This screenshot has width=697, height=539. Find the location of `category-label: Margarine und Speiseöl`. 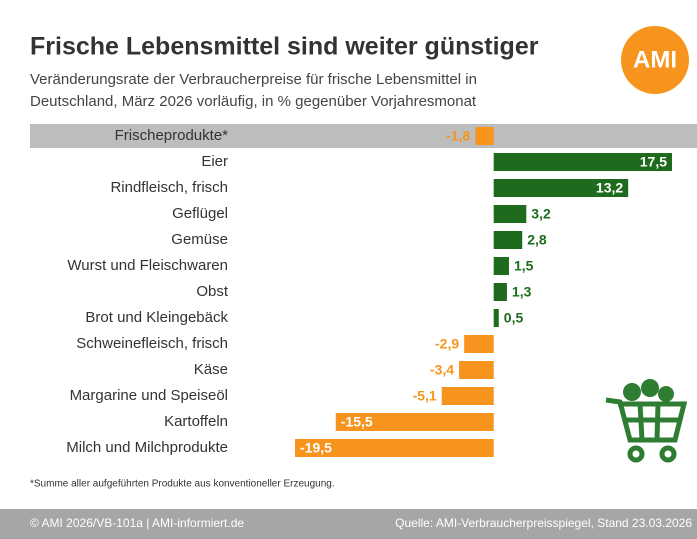

category-label: Margarine und Speiseöl is located at coordinates (149, 395).